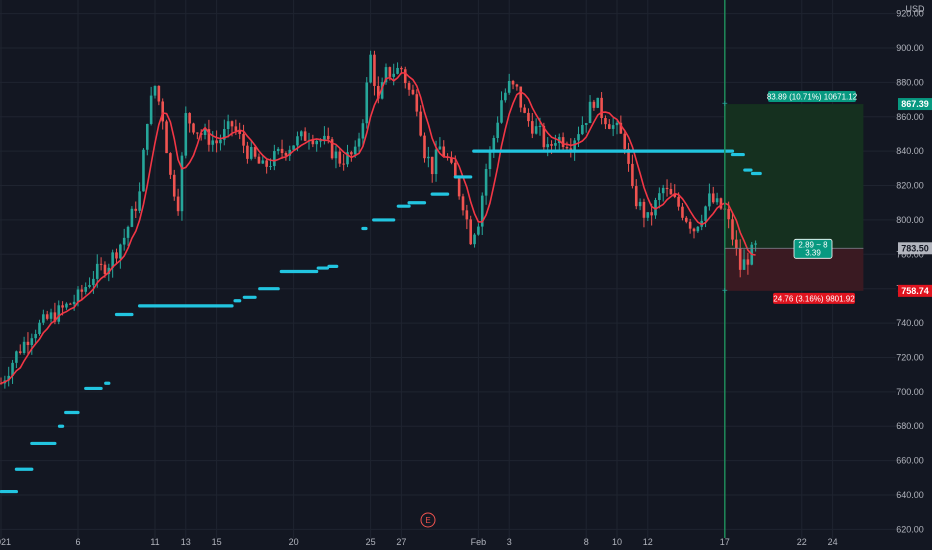 This screenshot has height=550, width=932. Describe the element at coordinates (813, 252) in the screenshot. I see `ratio-label-2: 3.39` at that location.